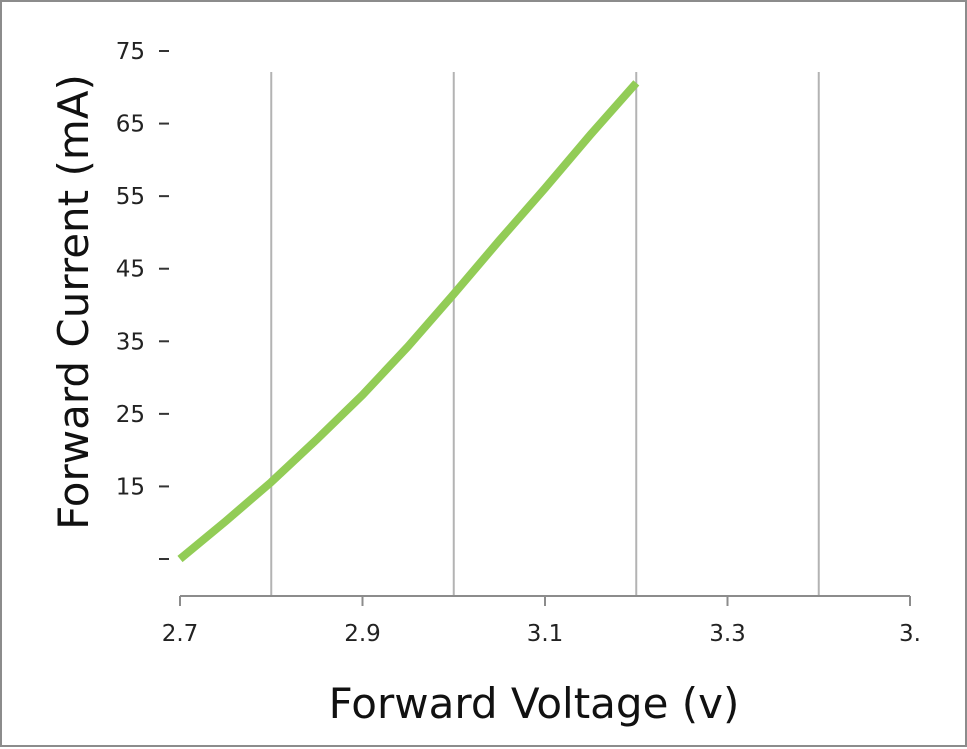 The width and height of the screenshot is (967, 749). Describe the element at coordinates (180, 634) in the screenshot. I see `x-tick-label: 2.7` at that location.